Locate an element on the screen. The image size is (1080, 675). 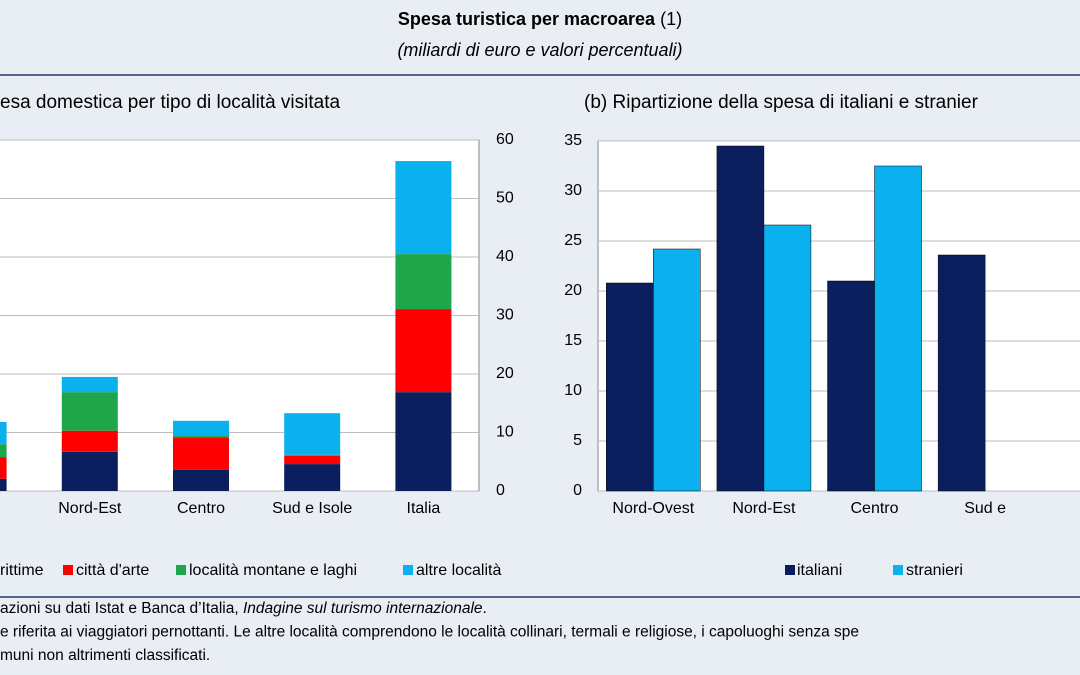
y-tick-label: 15 is located at coordinates (573, 340).